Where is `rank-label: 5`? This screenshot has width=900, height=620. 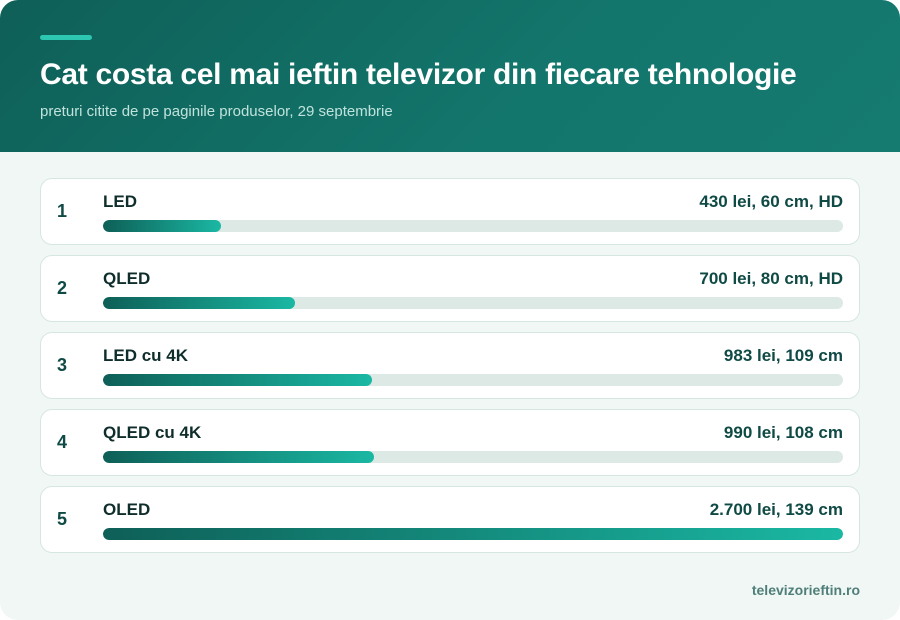
rank-label: 5 is located at coordinates (62, 519).